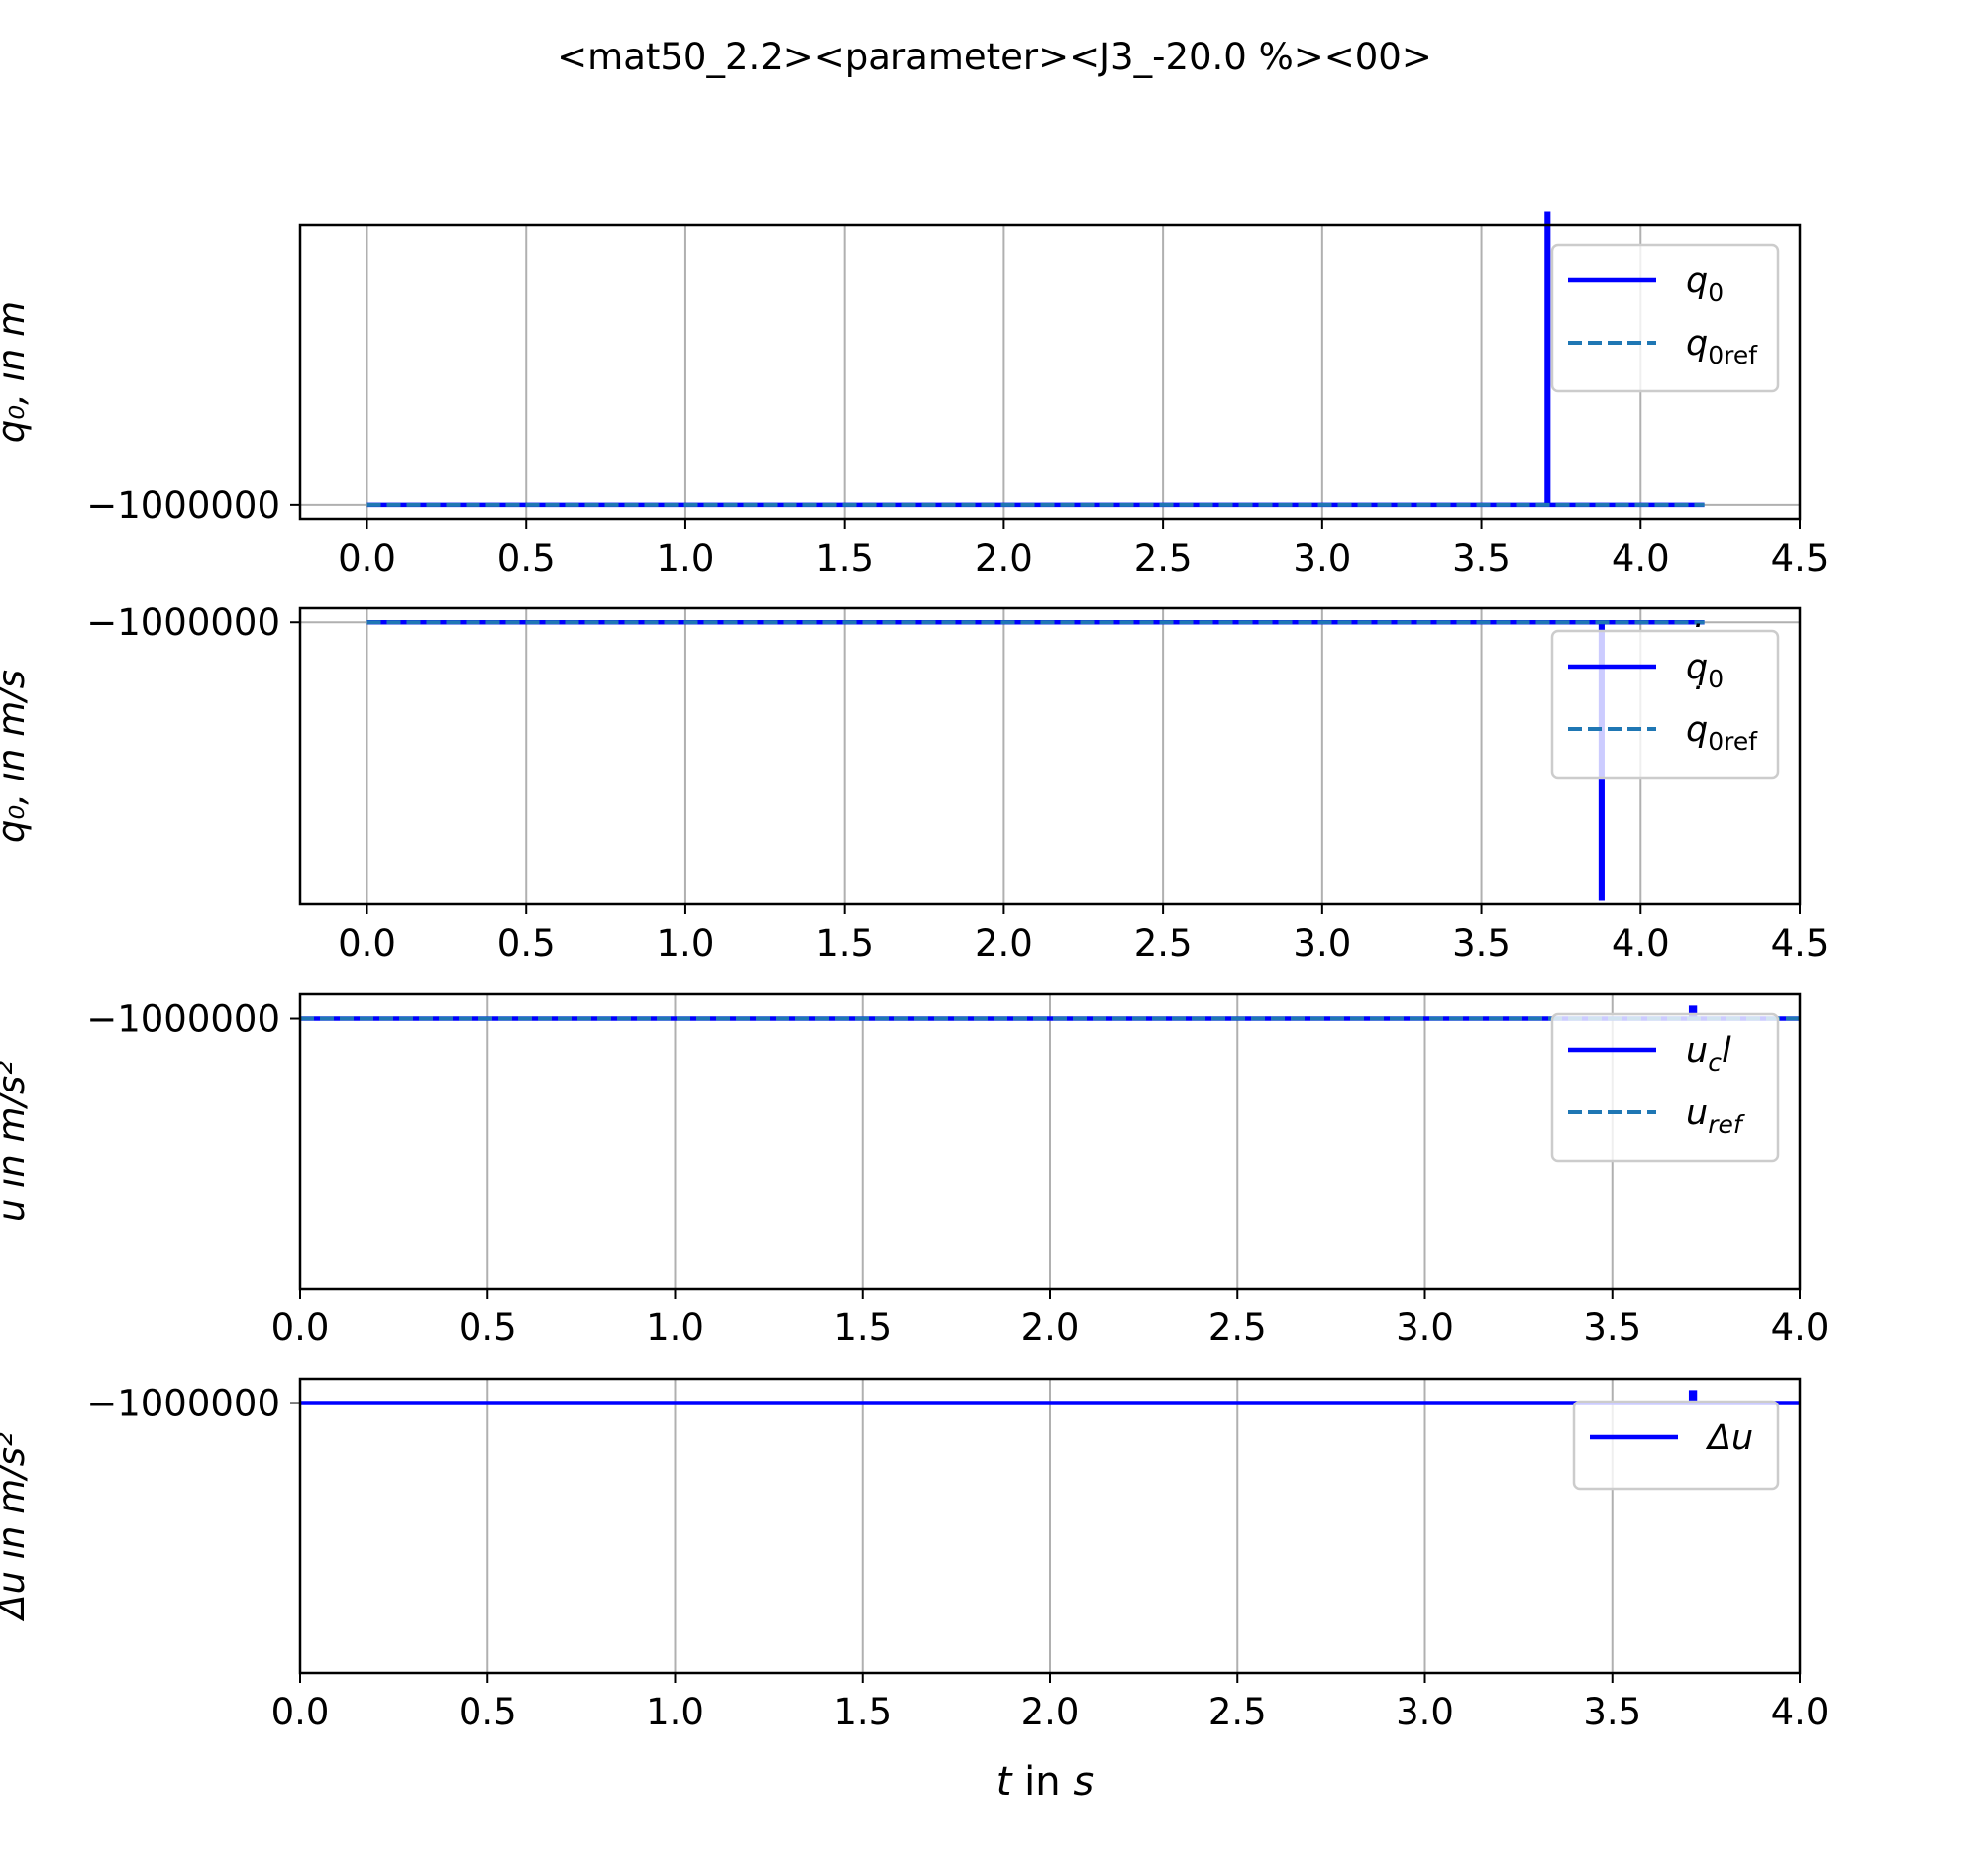 Image resolution: width=1988 pixels, height=1871 pixels. Describe the element at coordinates (1715, 1116) in the screenshot. I see `legend-label: uref` at that location.